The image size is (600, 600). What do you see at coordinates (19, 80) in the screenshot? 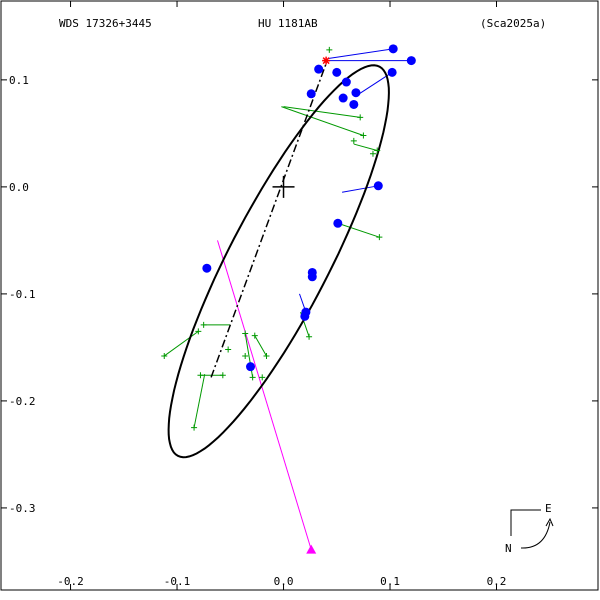
I see `y-tick-label: 0.1` at bounding box center [19, 80].